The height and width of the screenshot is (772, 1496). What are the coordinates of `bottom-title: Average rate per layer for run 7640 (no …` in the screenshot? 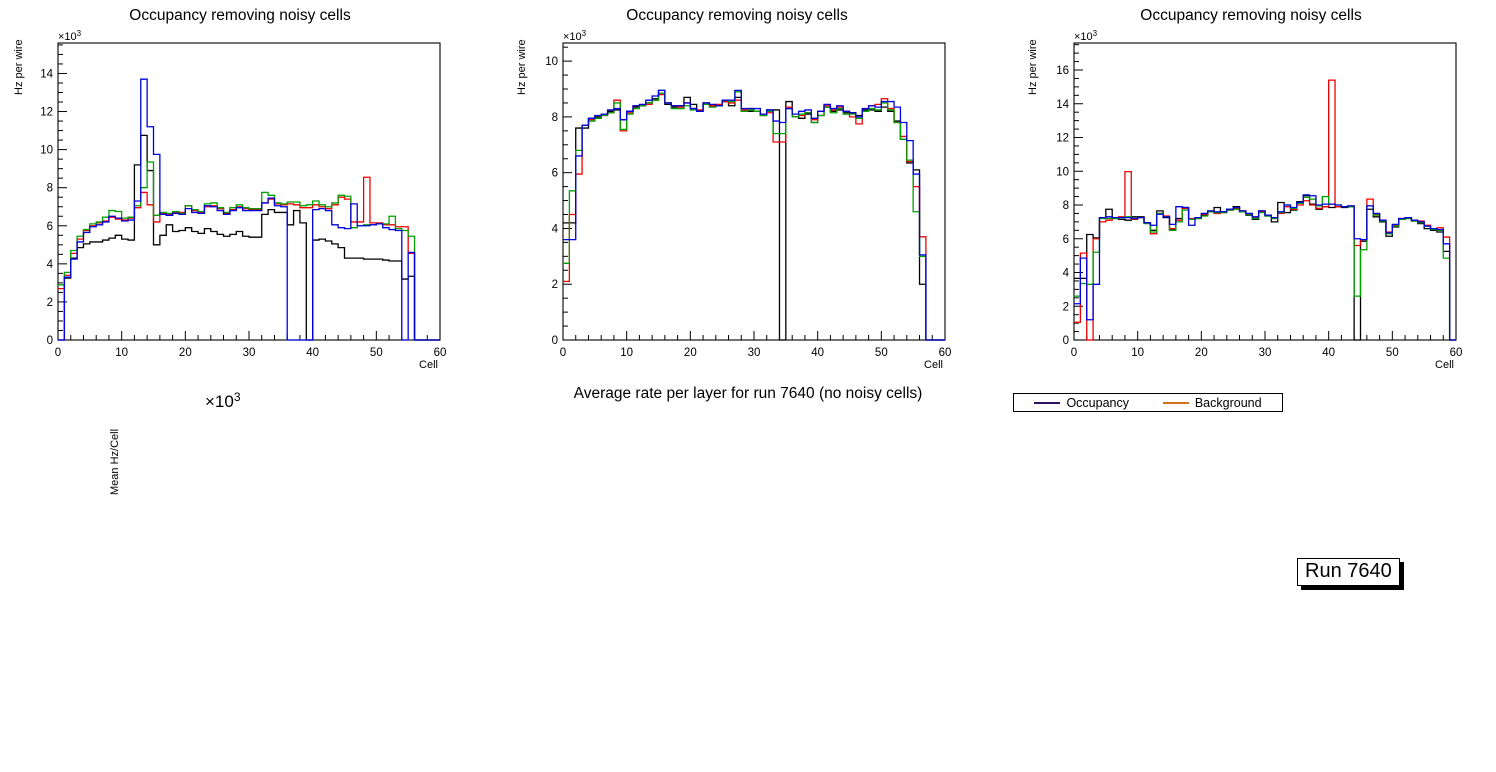 It's located at (748, 393).